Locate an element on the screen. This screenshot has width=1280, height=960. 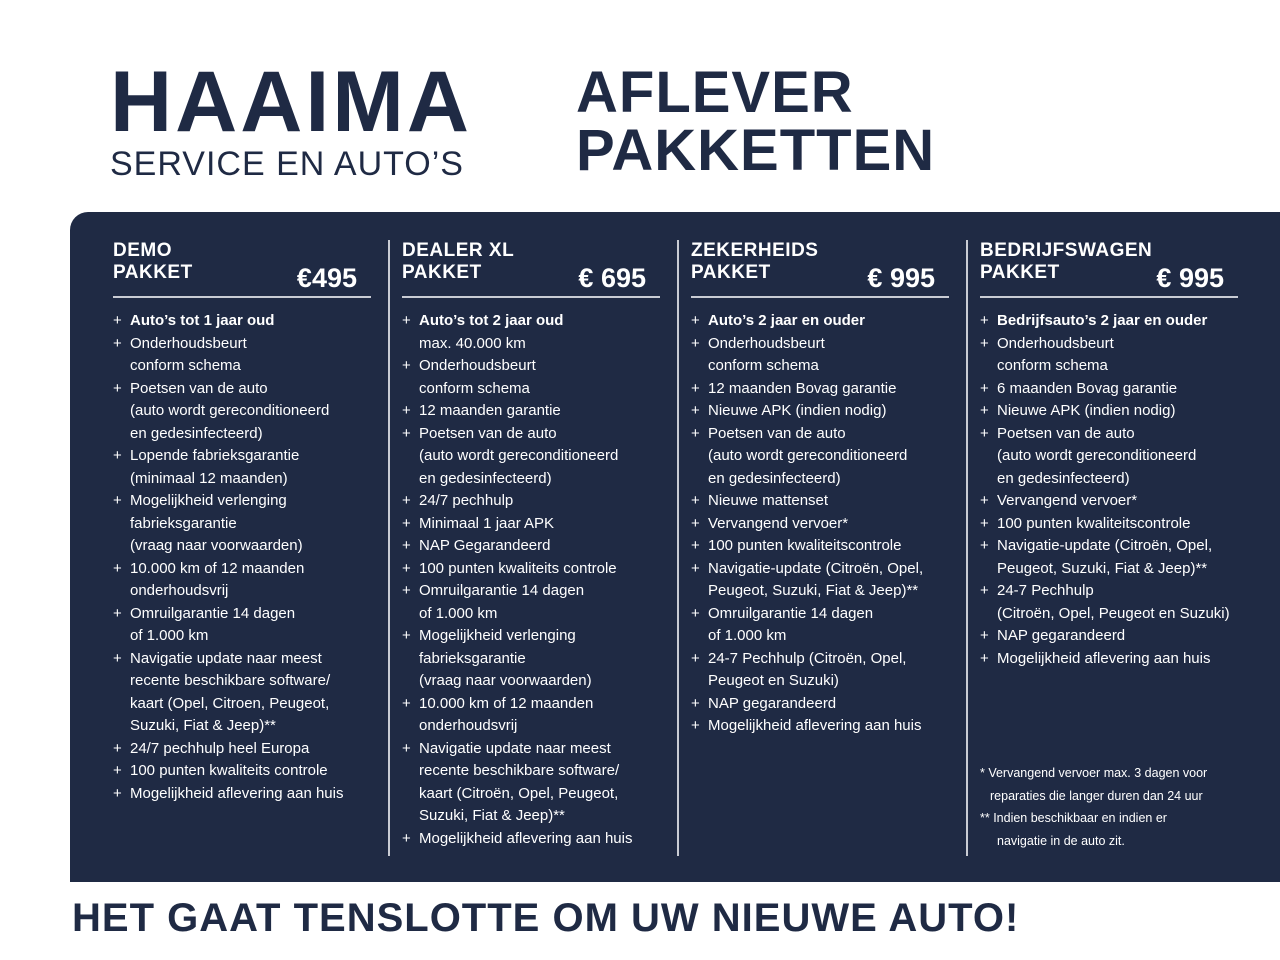
page-title: AFLEVER PAKKETTEN is located at coordinates (755, 122).